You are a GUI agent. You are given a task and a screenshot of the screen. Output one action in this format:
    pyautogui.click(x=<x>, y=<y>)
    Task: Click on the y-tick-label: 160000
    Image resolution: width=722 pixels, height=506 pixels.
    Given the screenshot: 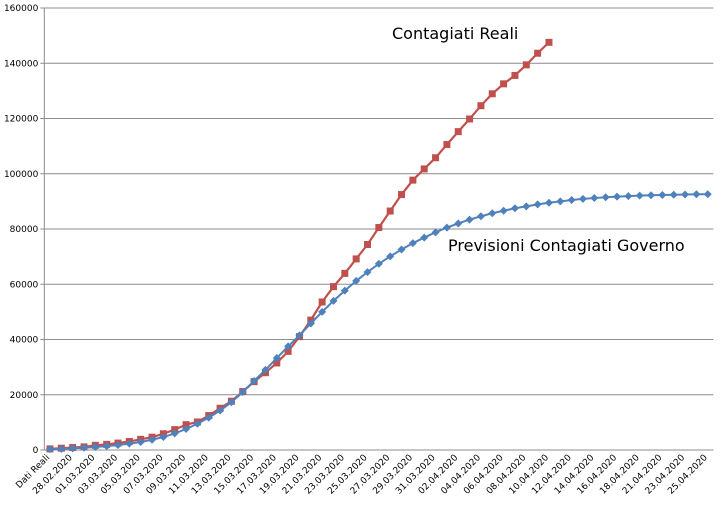 What is the action you would take?
    pyautogui.click(x=21, y=9)
    